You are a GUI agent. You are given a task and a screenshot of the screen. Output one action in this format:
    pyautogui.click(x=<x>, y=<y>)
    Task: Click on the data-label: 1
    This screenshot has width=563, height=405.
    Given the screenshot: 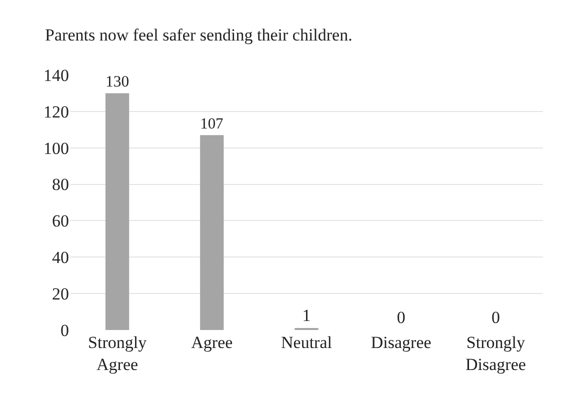 What is the action you would take?
    pyautogui.click(x=306, y=315)
    